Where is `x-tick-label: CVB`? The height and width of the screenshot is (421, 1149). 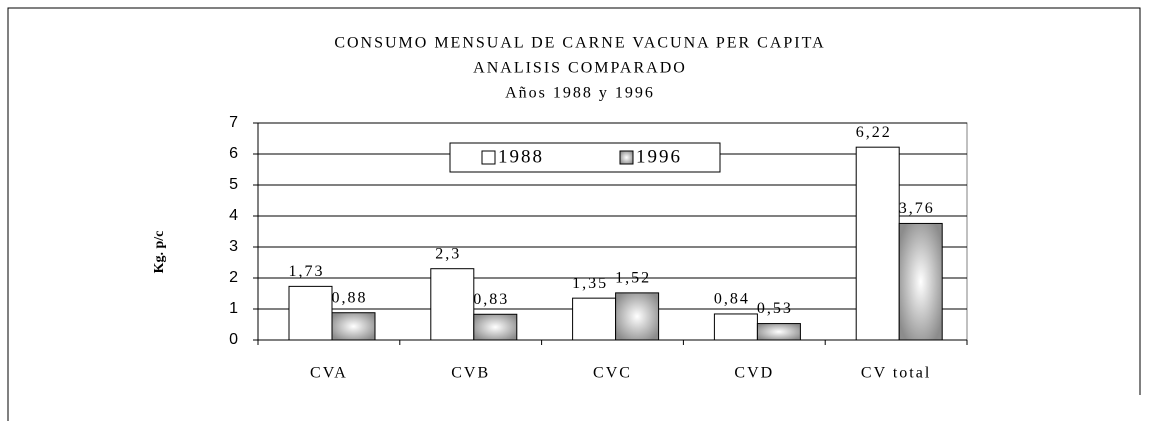 x-tick-label: CVB is located at coordinates (470, 373).